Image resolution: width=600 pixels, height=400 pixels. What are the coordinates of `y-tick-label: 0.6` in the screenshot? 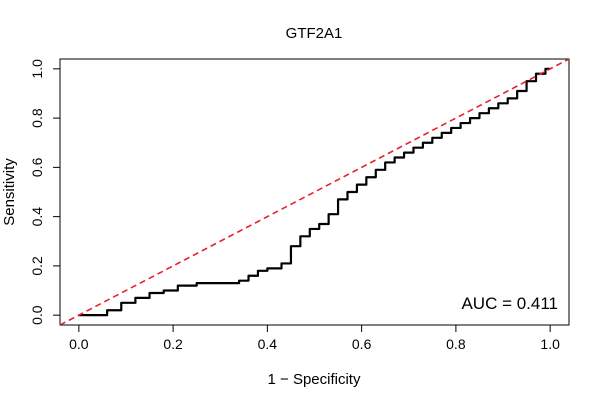 It's located at (37, 167).